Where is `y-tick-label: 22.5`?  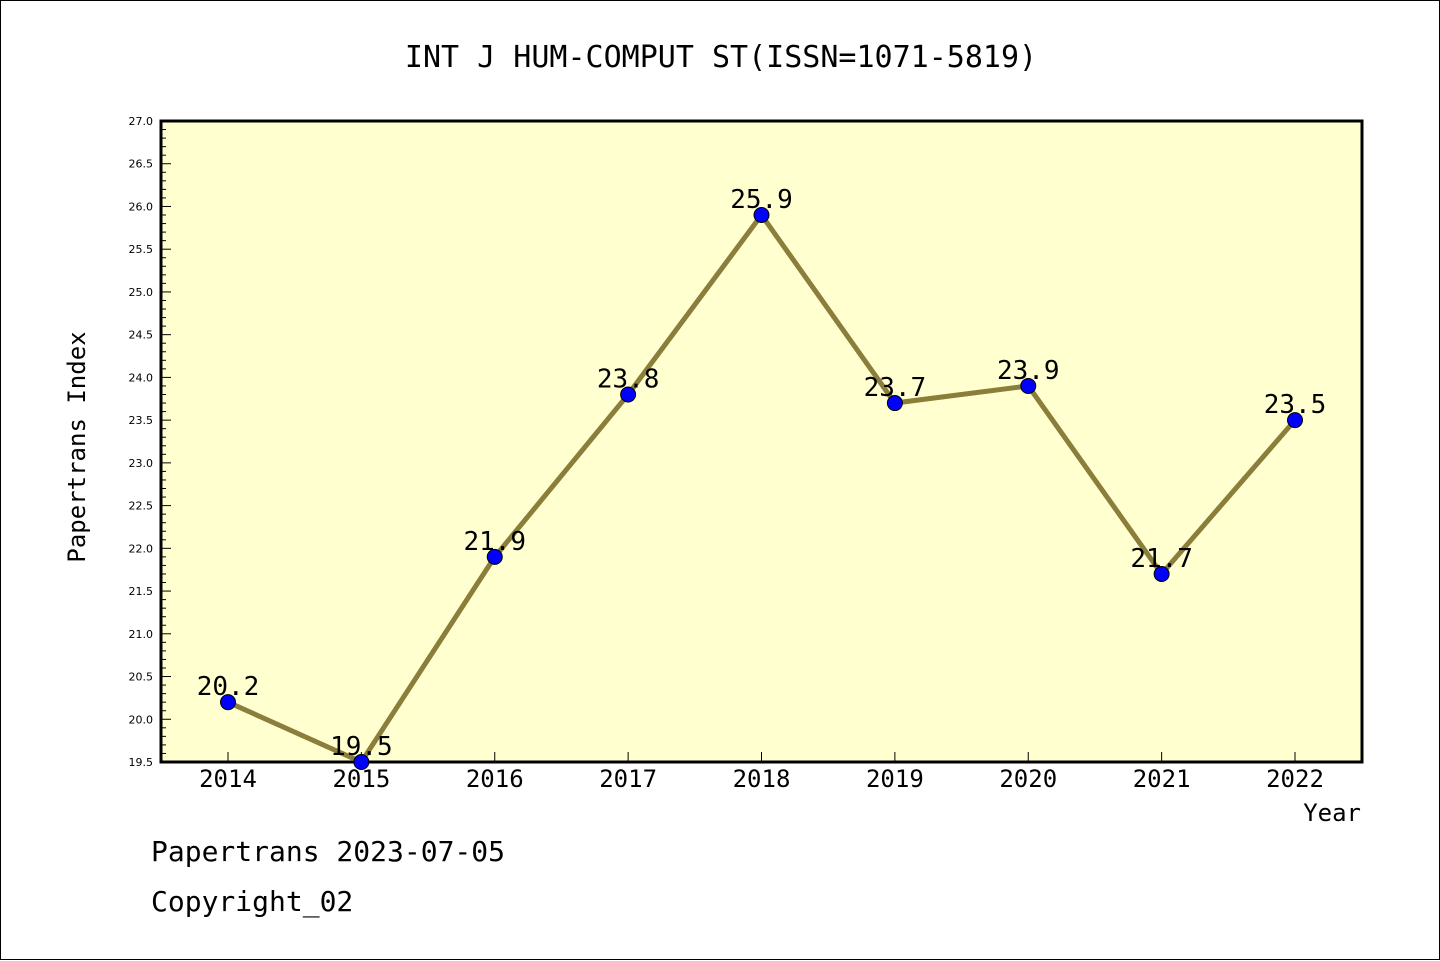 y-tick-label: 22.5 is located at coordinates (141, 506).